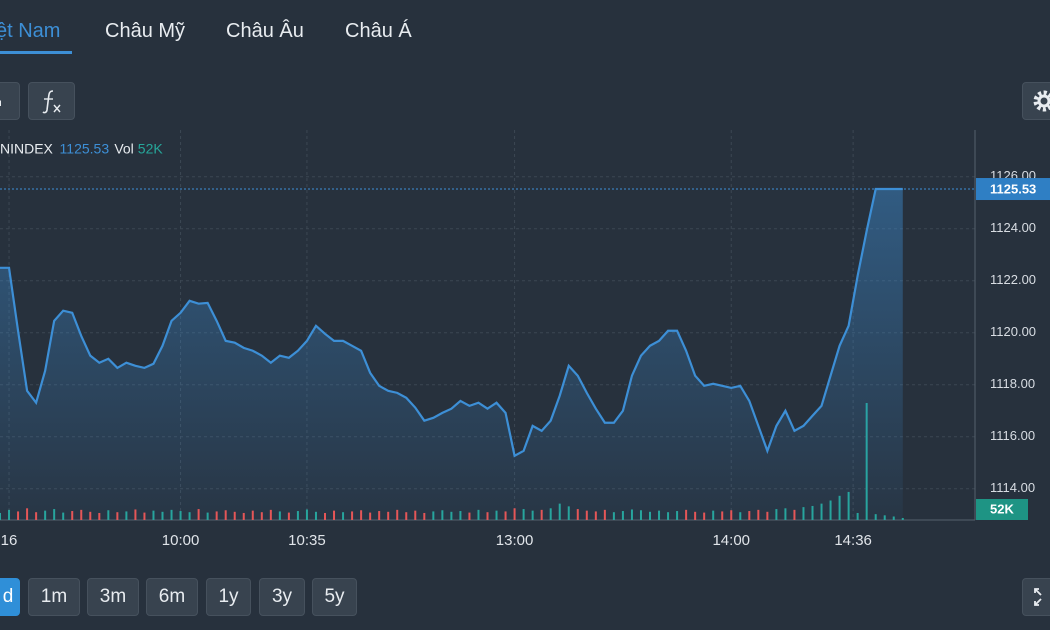 The width and height of the screenshot is (1050, 630). Describe the element at coordinates (0, 103) in the screenshot. I see `icon` at that location.